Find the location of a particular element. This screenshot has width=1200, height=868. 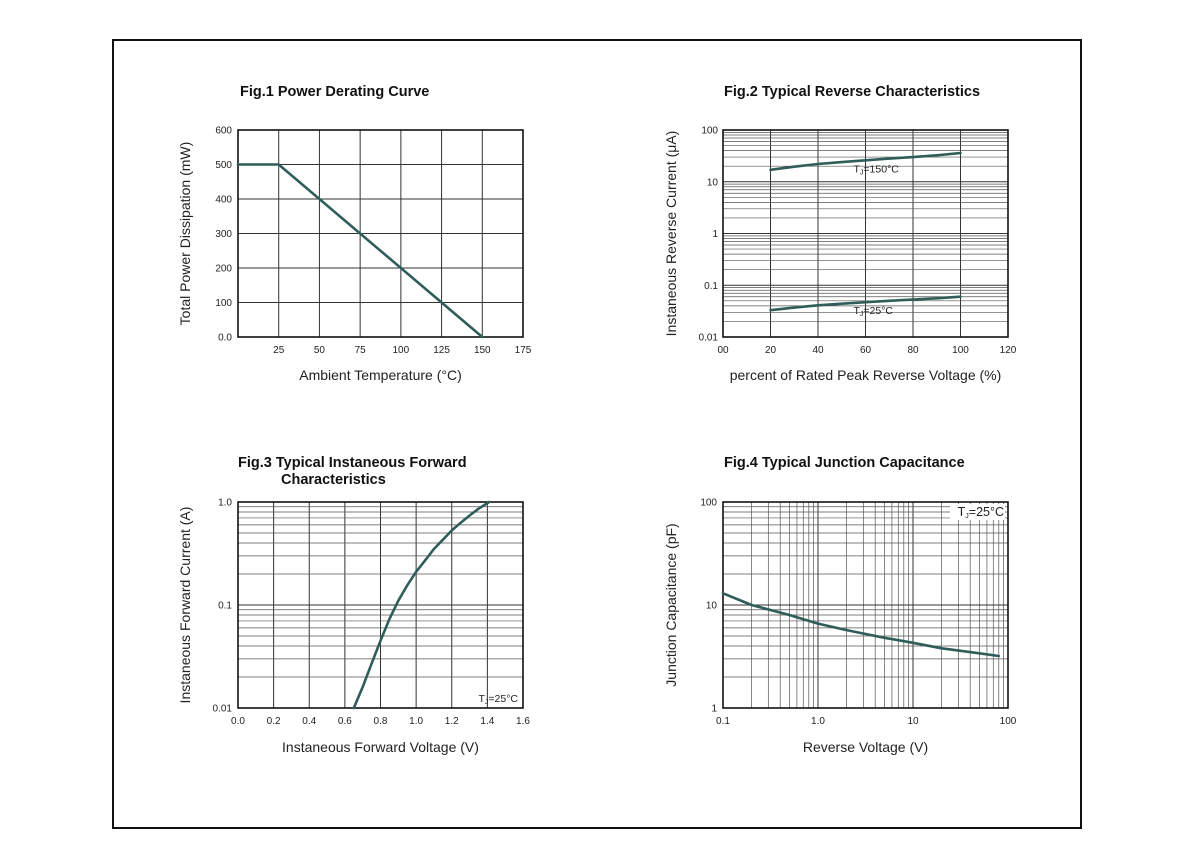

x-tick-label: 00 is located at coordinates (723, 350).